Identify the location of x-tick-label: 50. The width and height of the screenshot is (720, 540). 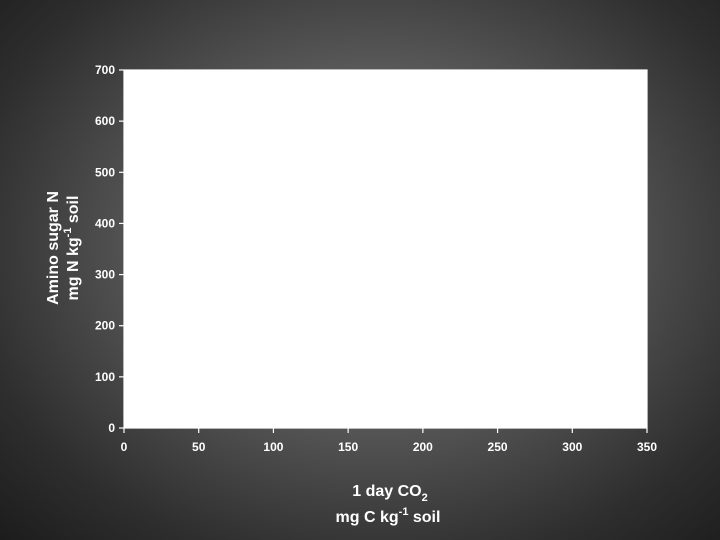
(199, 447).